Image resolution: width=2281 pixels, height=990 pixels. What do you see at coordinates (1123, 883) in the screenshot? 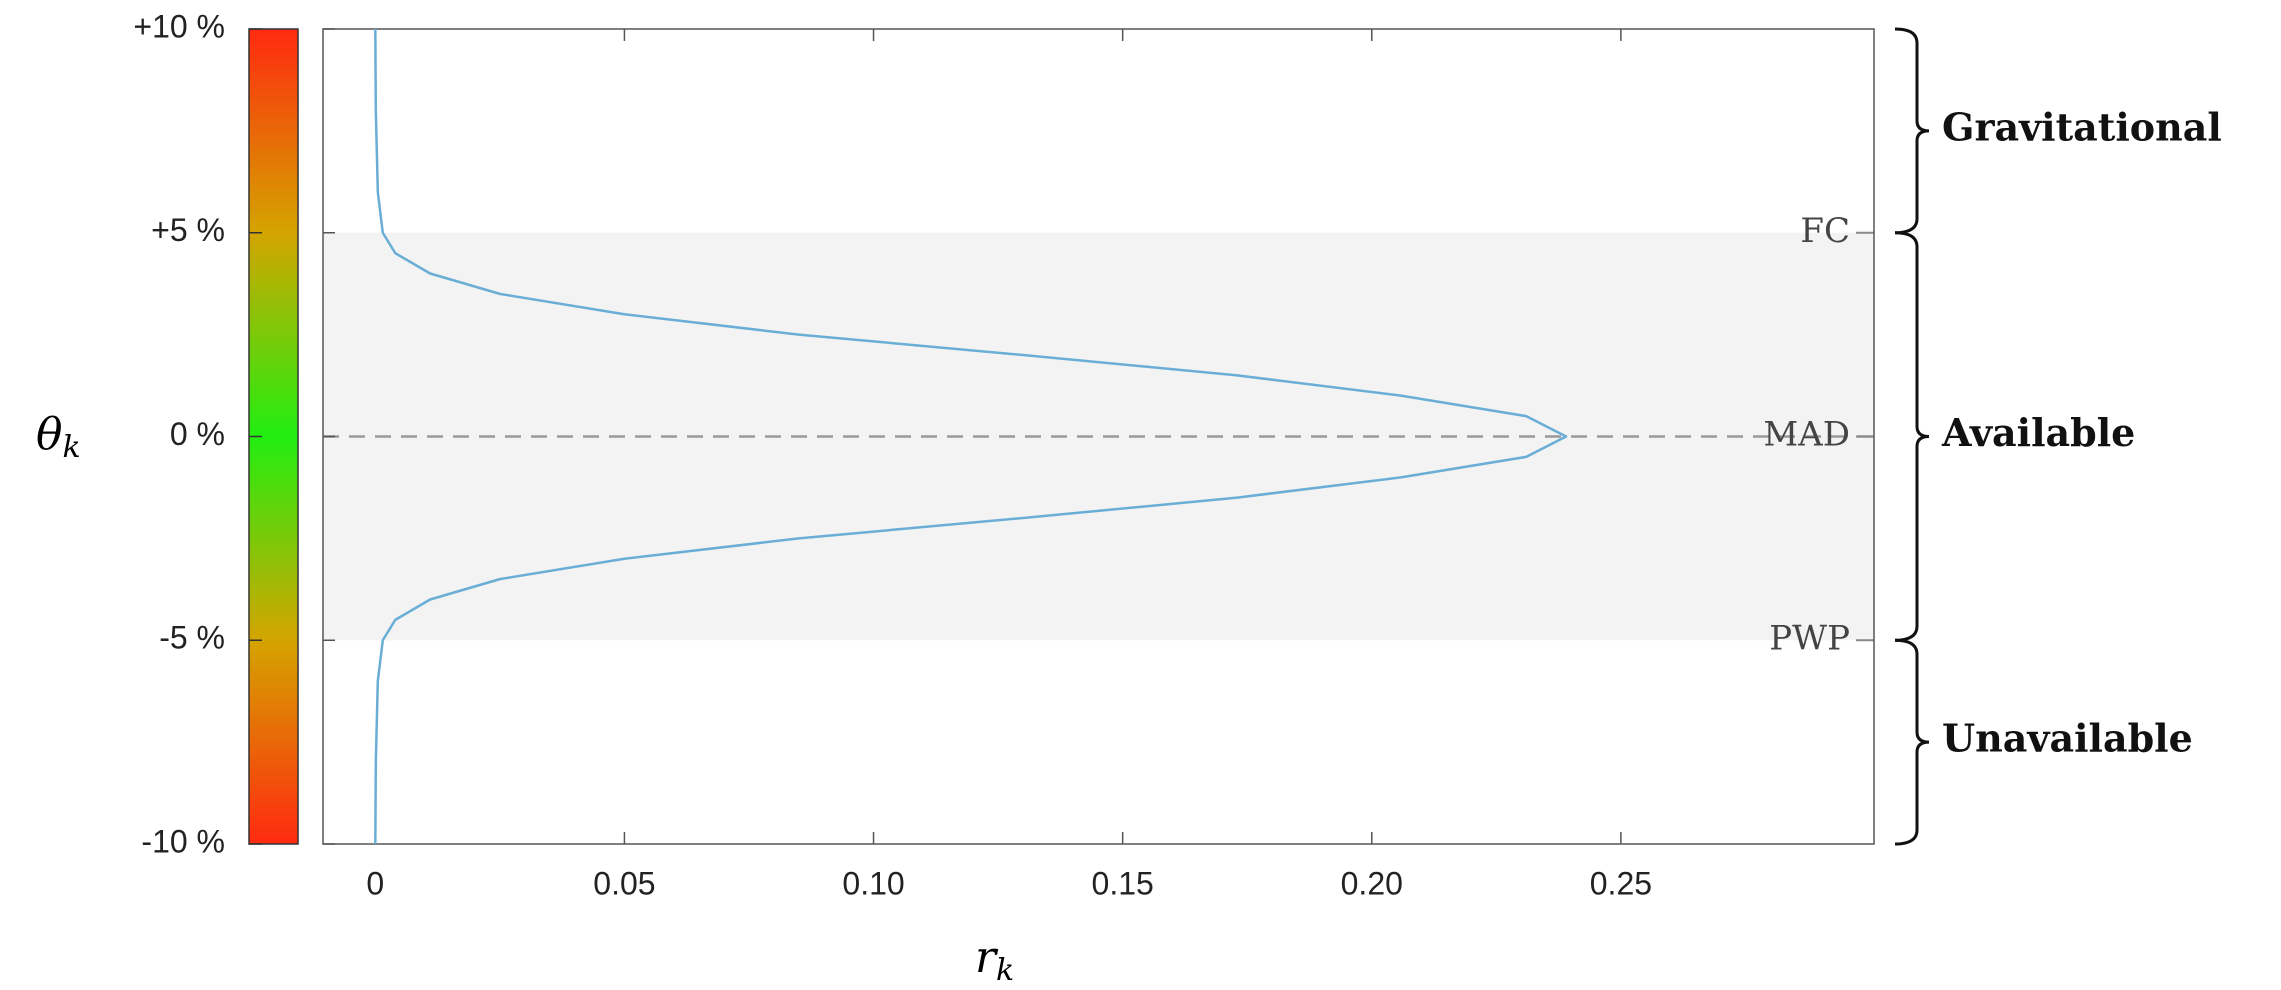
I see `x-tick-label: 0.15` at bounding box center [1123, 883].